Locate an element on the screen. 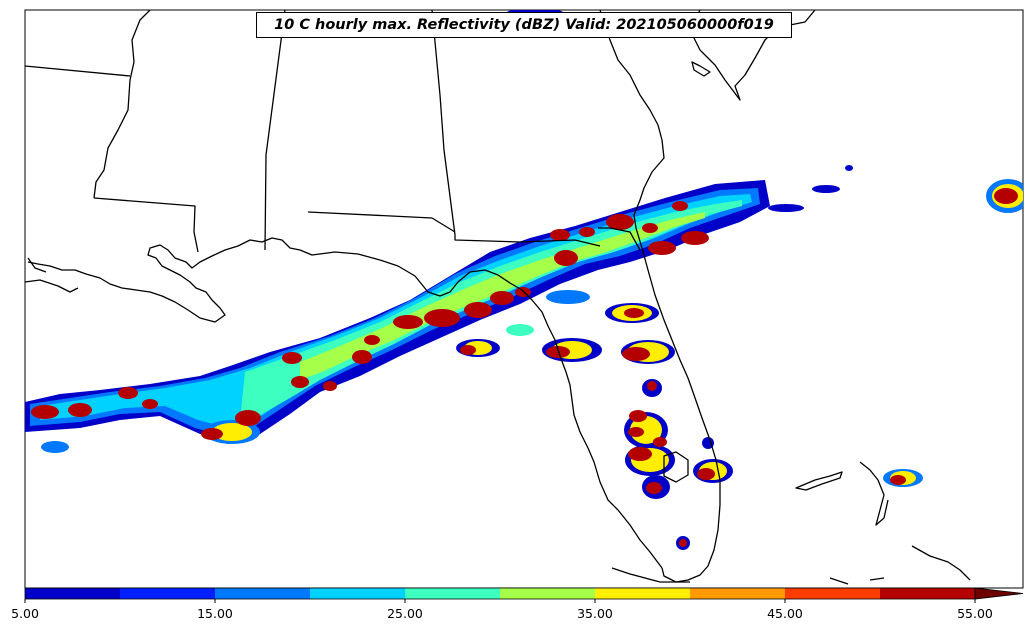 The image size is (1033, 637). colorbar is located at coordinates (524, 595).